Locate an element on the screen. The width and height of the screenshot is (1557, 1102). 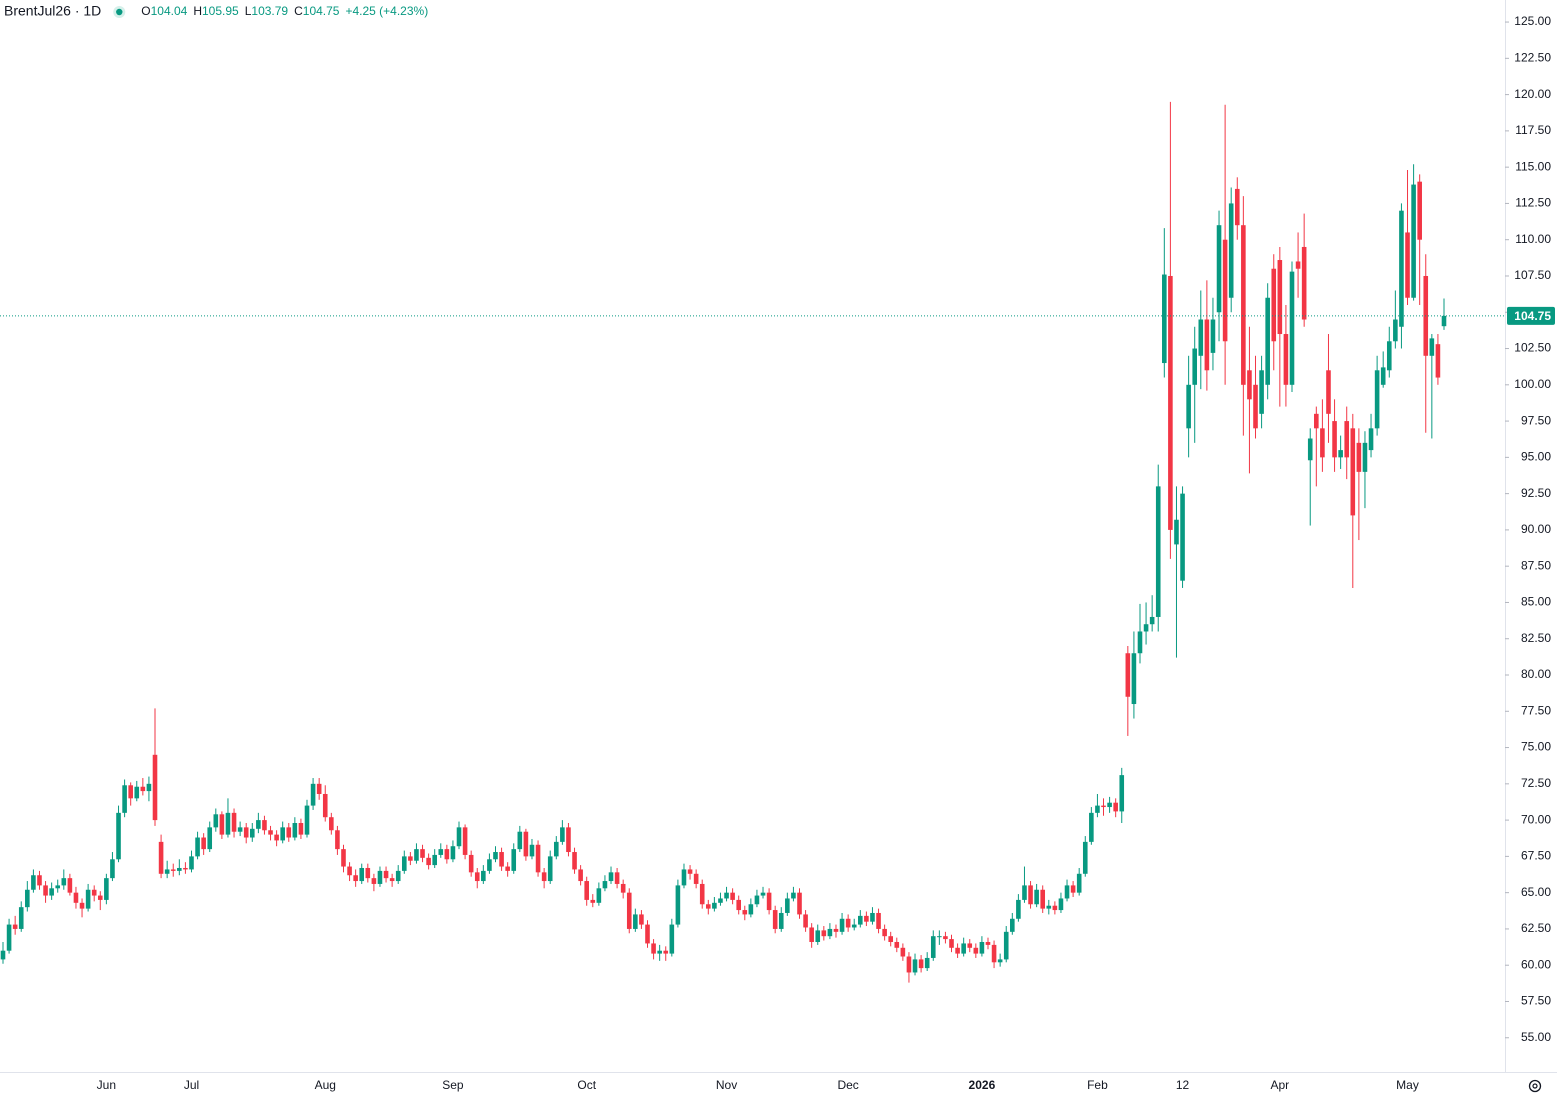
last-price-label: 104.75 is located at coordinates (1532, 316).